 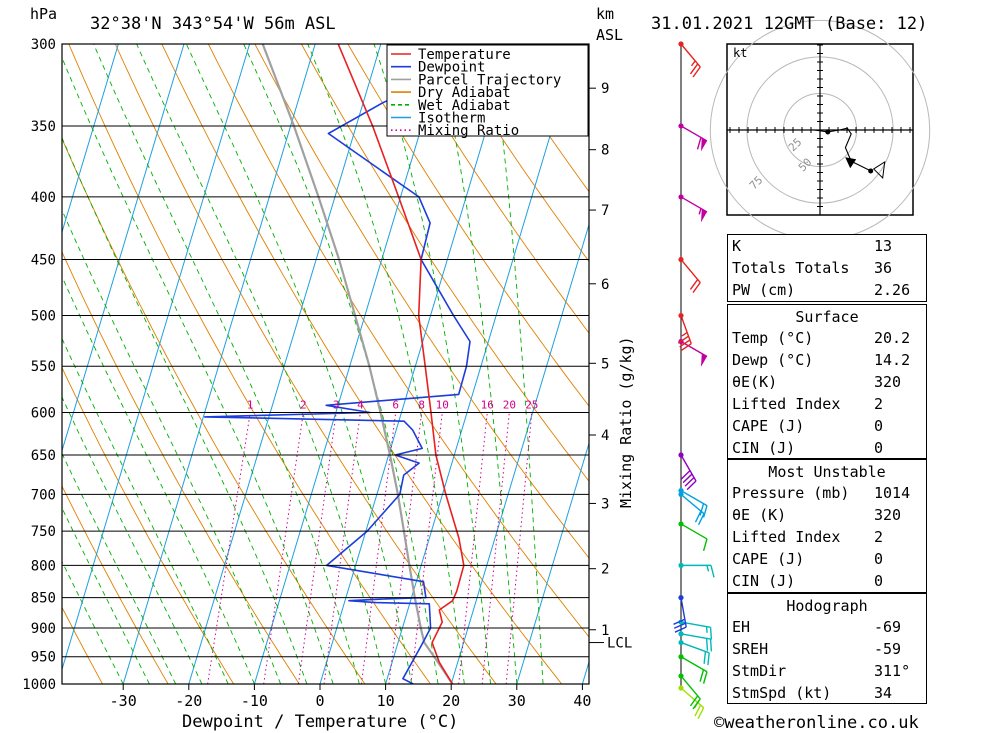 I want to click on most-unstable-row: Lifted Index 2, so click(x=808, y=537).